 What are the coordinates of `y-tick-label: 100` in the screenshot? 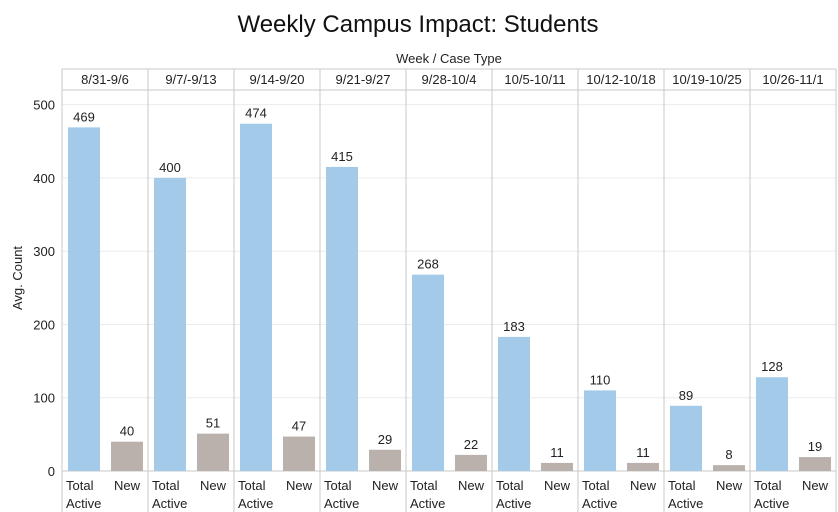 It's located at (44, 398).